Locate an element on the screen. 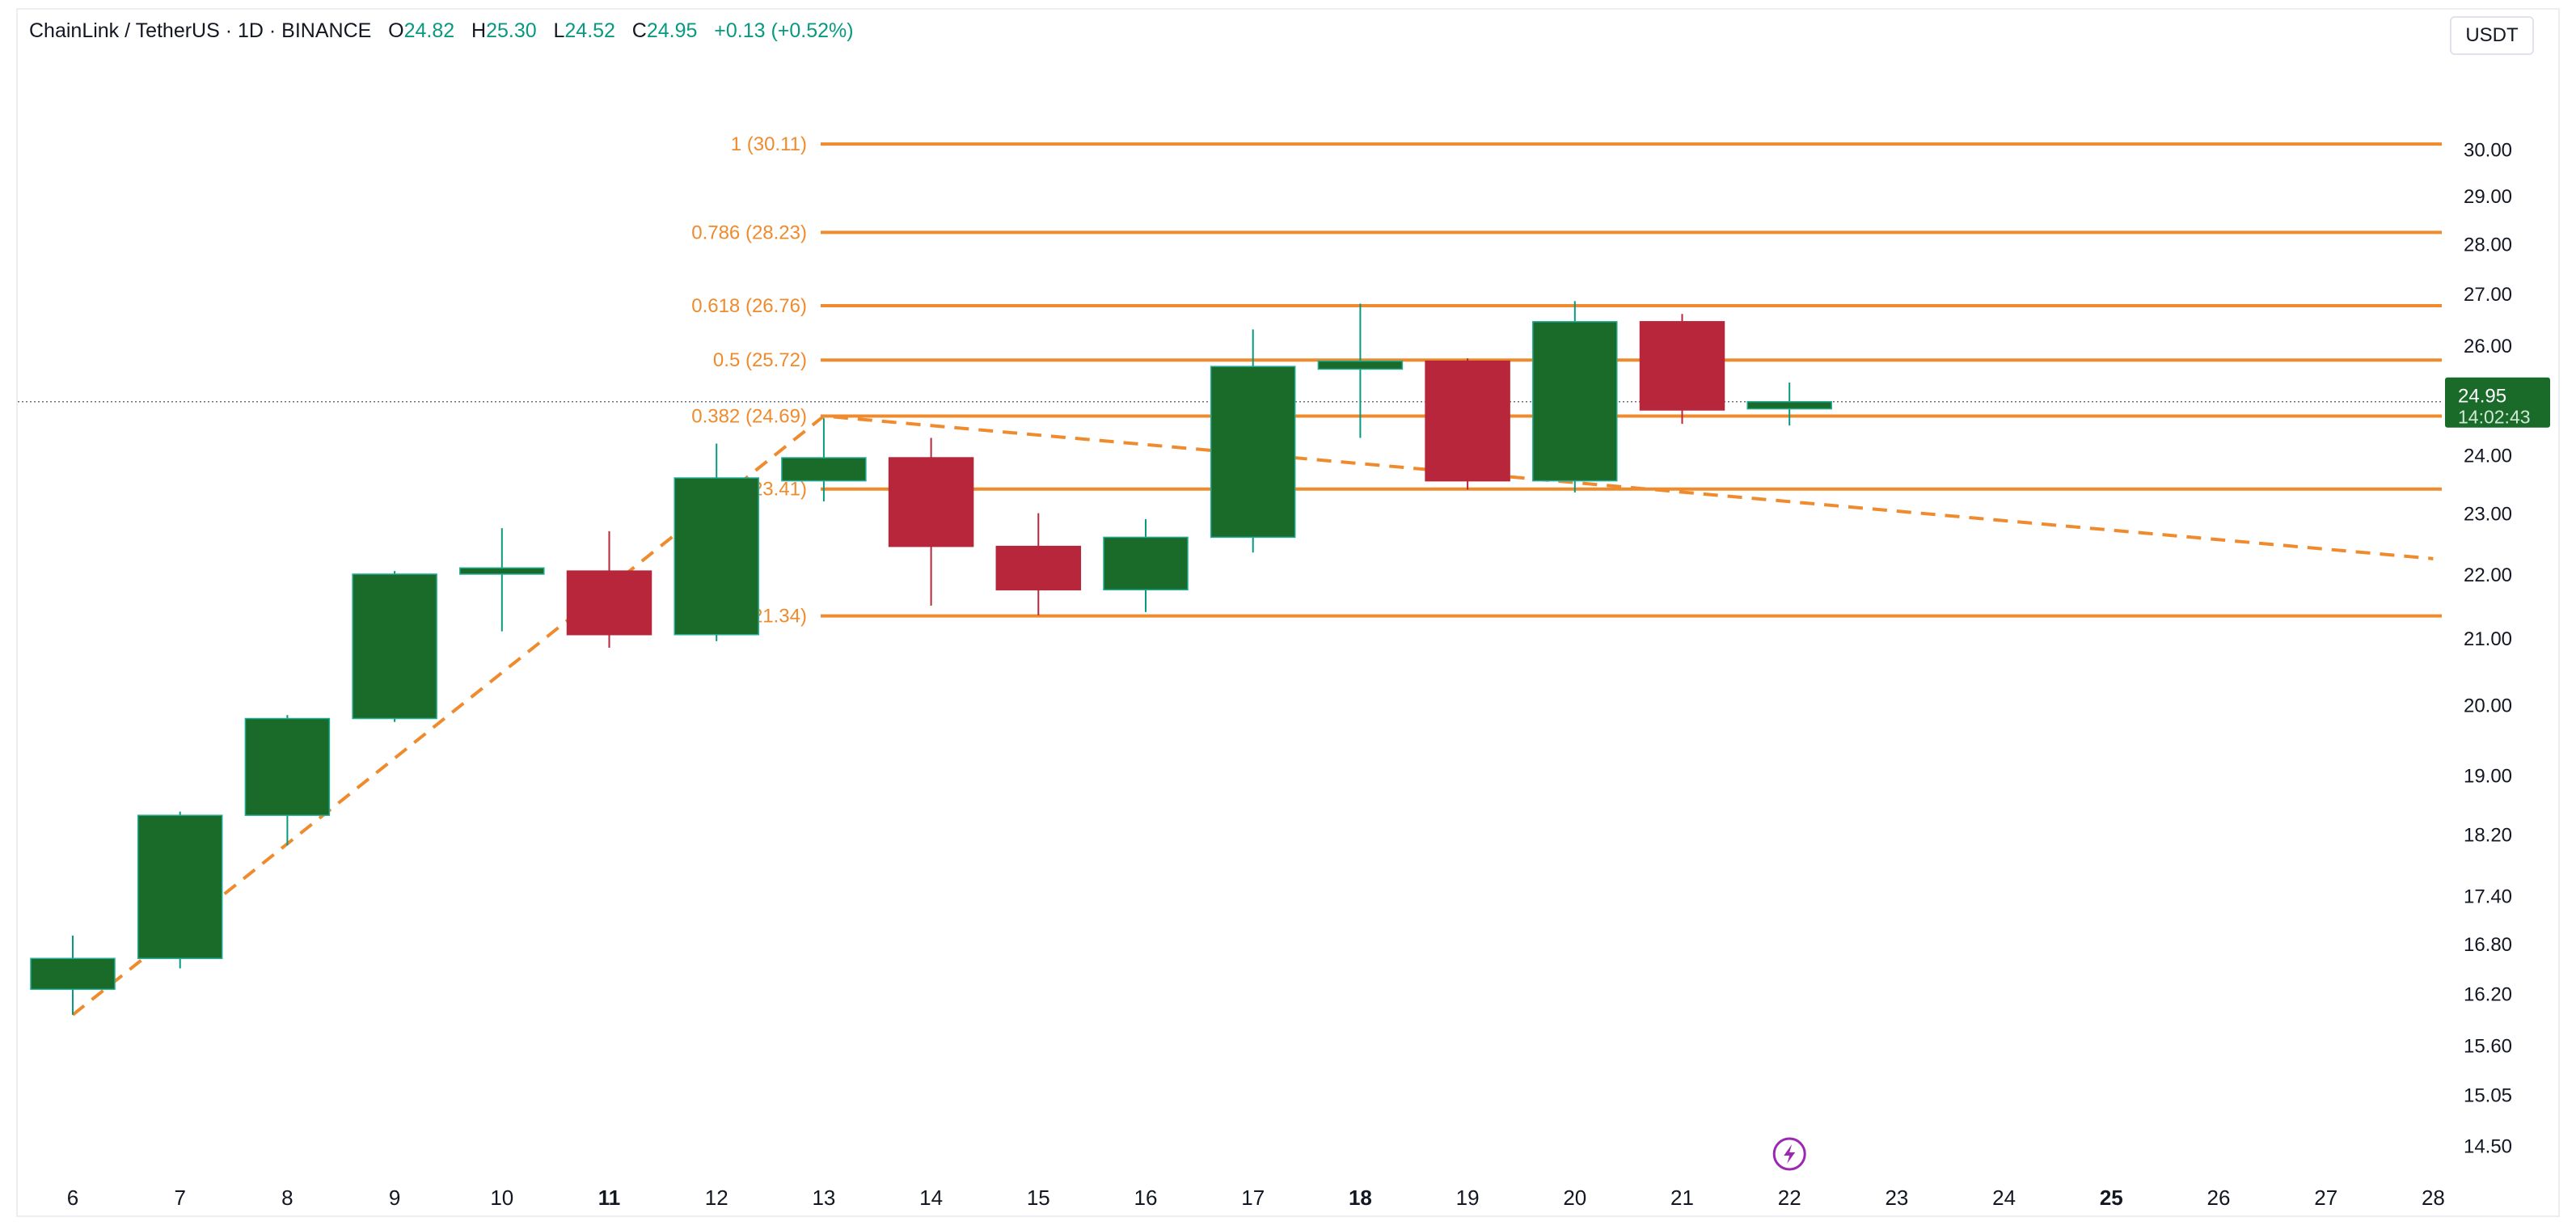 The width and height of the screenshot is (2576, 1230). date-tick-label: 15 is located at coordinates (1038, 1198).